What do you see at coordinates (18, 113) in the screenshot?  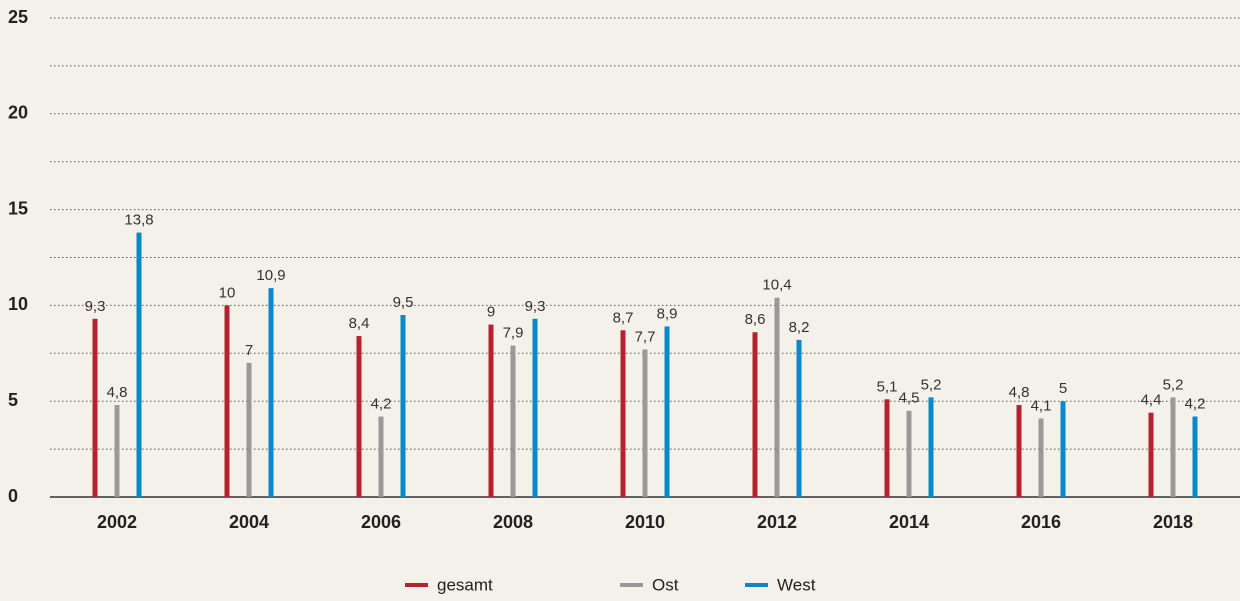 I see `y-tick-label: 20` at bounding box center [18, 113].